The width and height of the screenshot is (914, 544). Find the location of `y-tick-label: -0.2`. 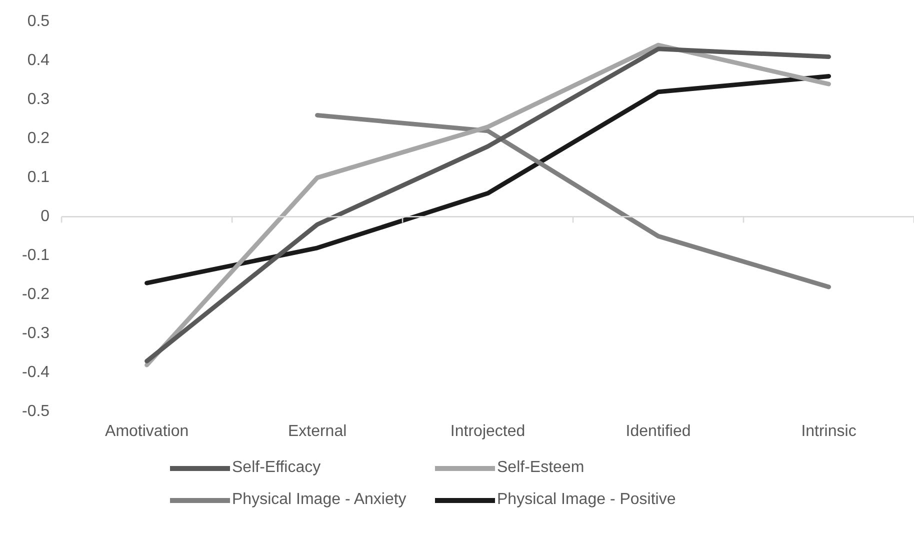

y-tick-label: -0.2 is located at coordinates (36, 295).